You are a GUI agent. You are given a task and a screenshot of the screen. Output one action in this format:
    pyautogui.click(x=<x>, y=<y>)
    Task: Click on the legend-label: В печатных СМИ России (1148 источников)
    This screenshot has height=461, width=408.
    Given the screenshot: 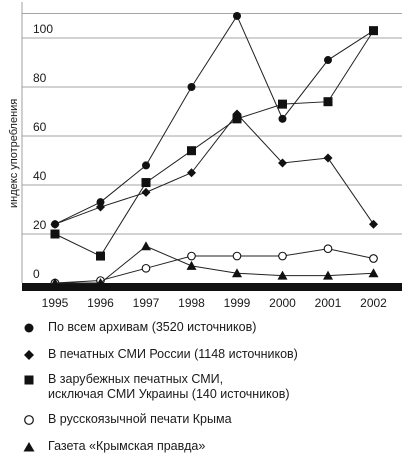 What is the action you would take?
    pyautogui.click(x=173, y=354)
    